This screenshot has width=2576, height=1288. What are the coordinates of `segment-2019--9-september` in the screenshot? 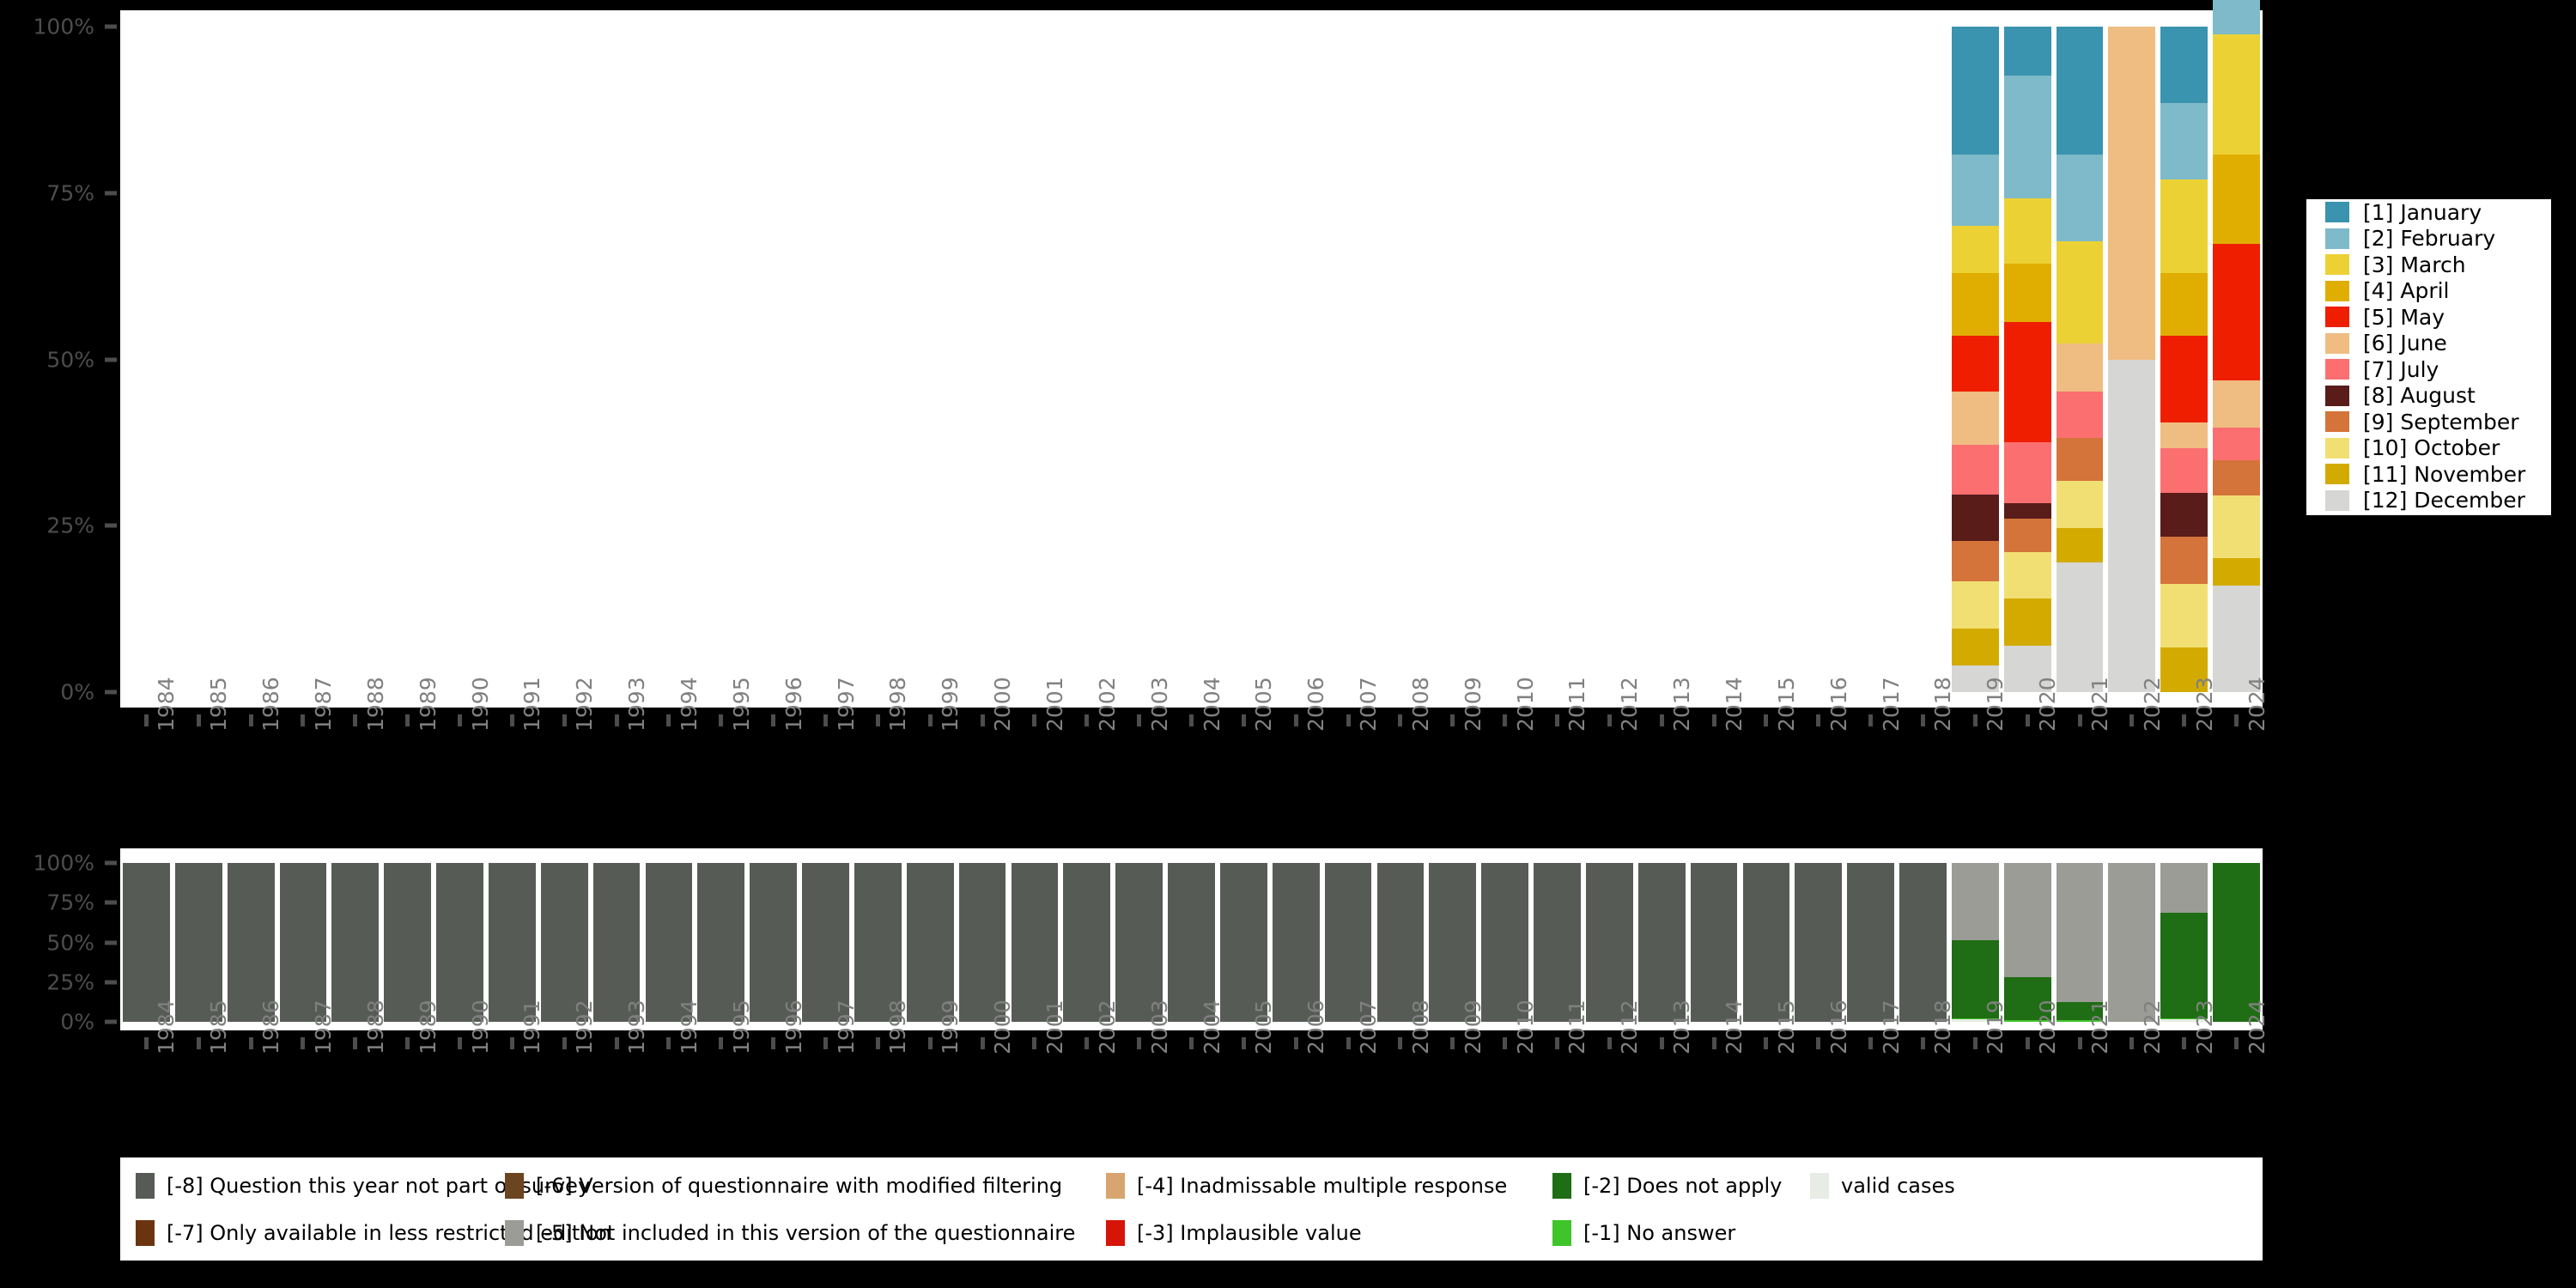 It's located at (1975, 561).